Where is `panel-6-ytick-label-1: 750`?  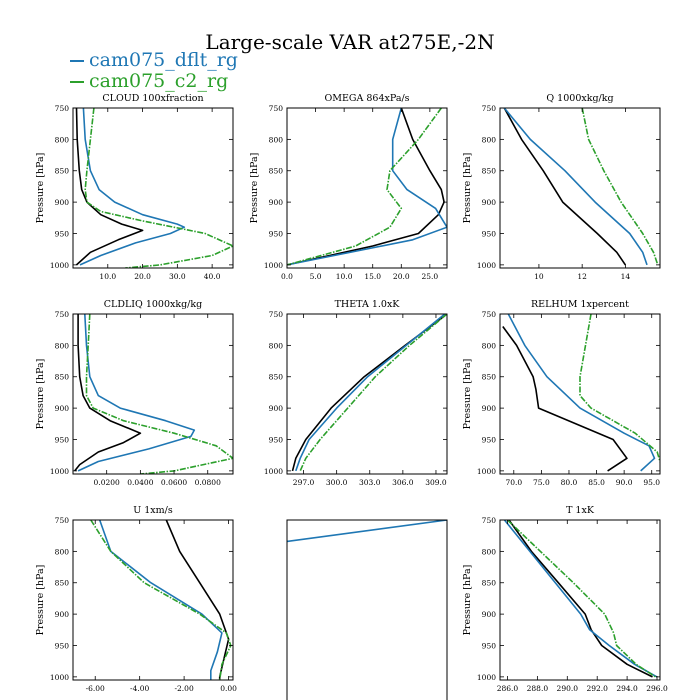 panel-6-ytick-label-1: 750 is located at coordinates (489, 314).